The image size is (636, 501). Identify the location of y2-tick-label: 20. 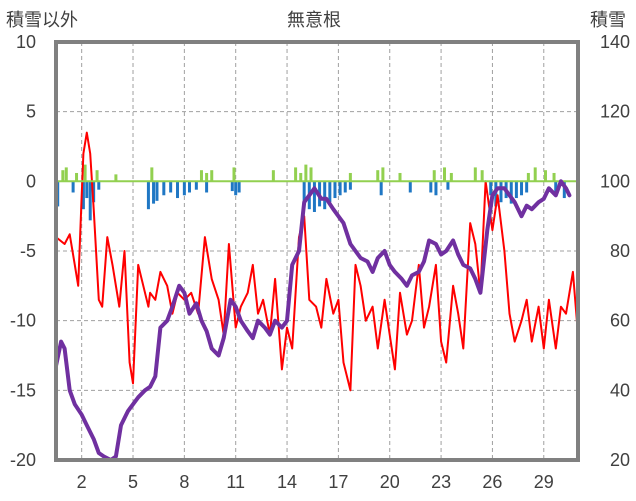
(620, 460).